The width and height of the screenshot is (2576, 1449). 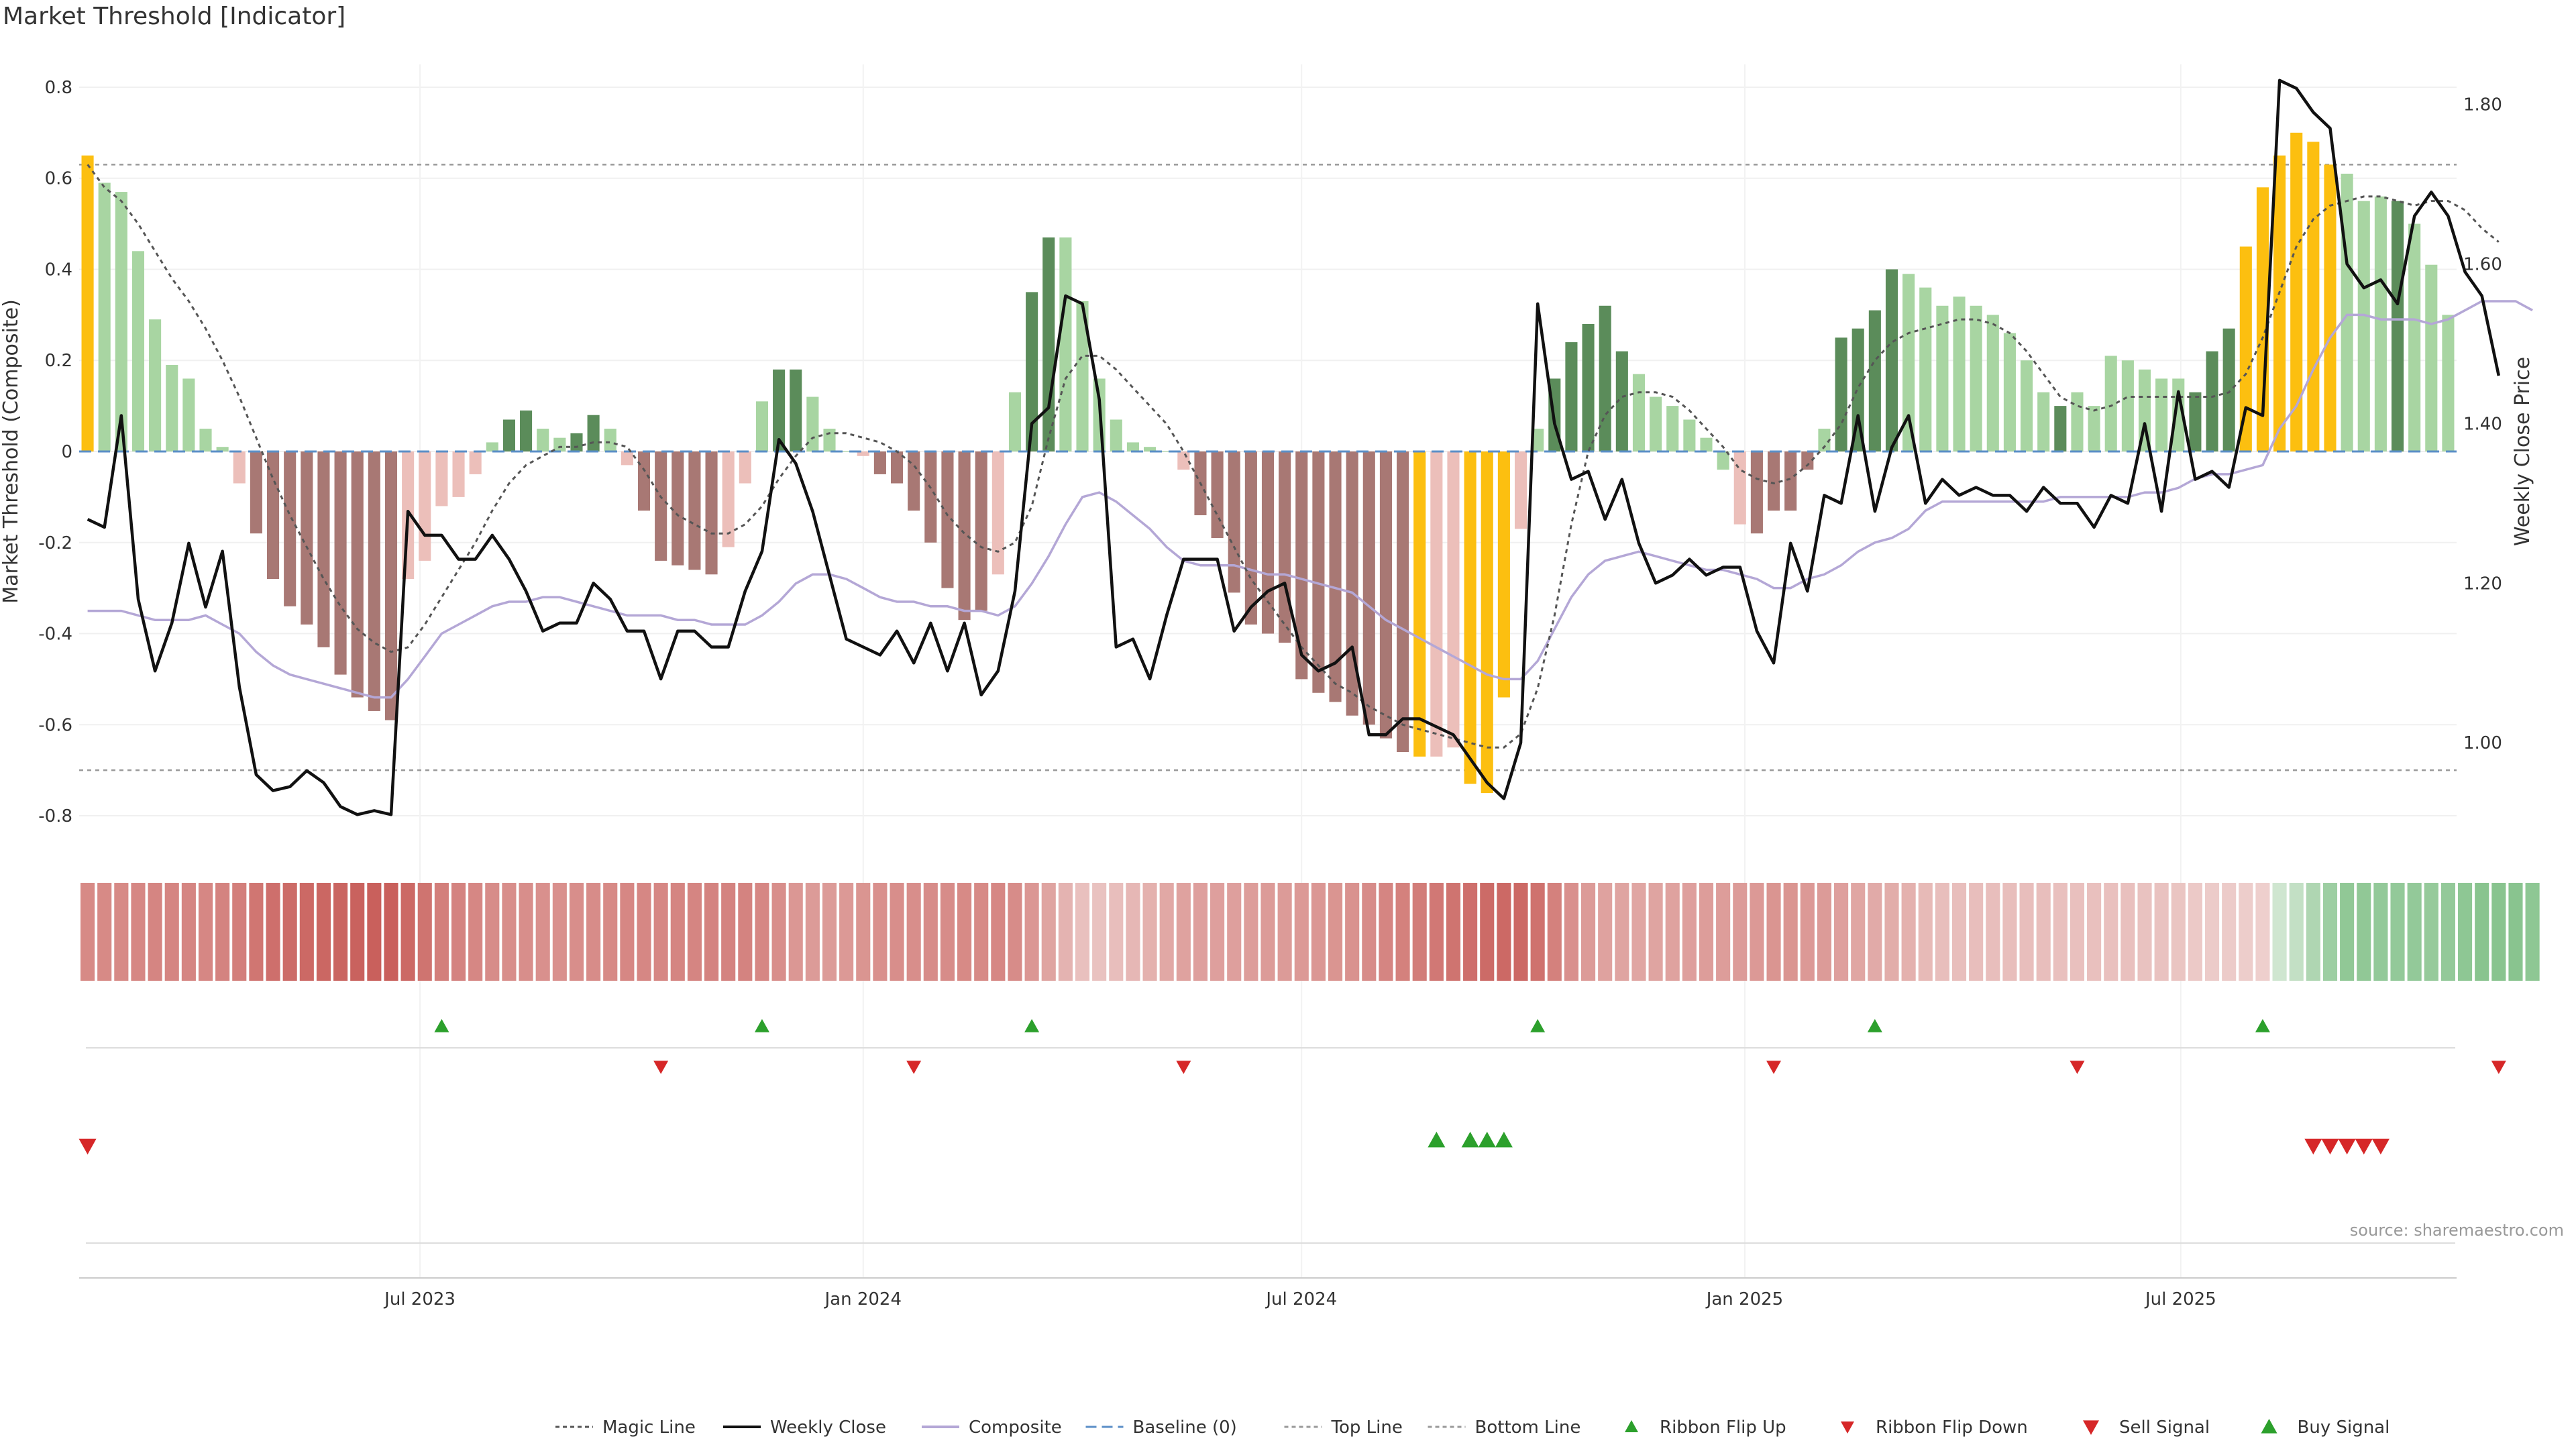 I want to click on y2-tick-label: 1.80, so click(x=2482, y=105).